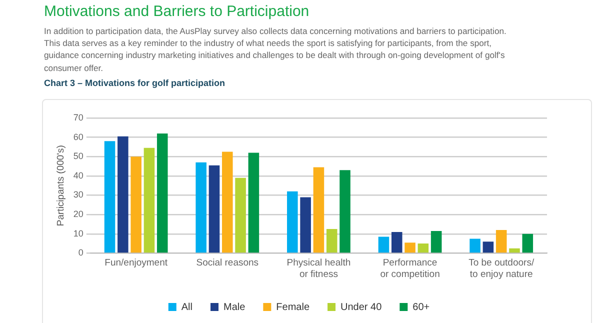 This screenshot has height=323, width=600. I want to click on x-tick-label: Fun/enjoyment, so click(136, 263).